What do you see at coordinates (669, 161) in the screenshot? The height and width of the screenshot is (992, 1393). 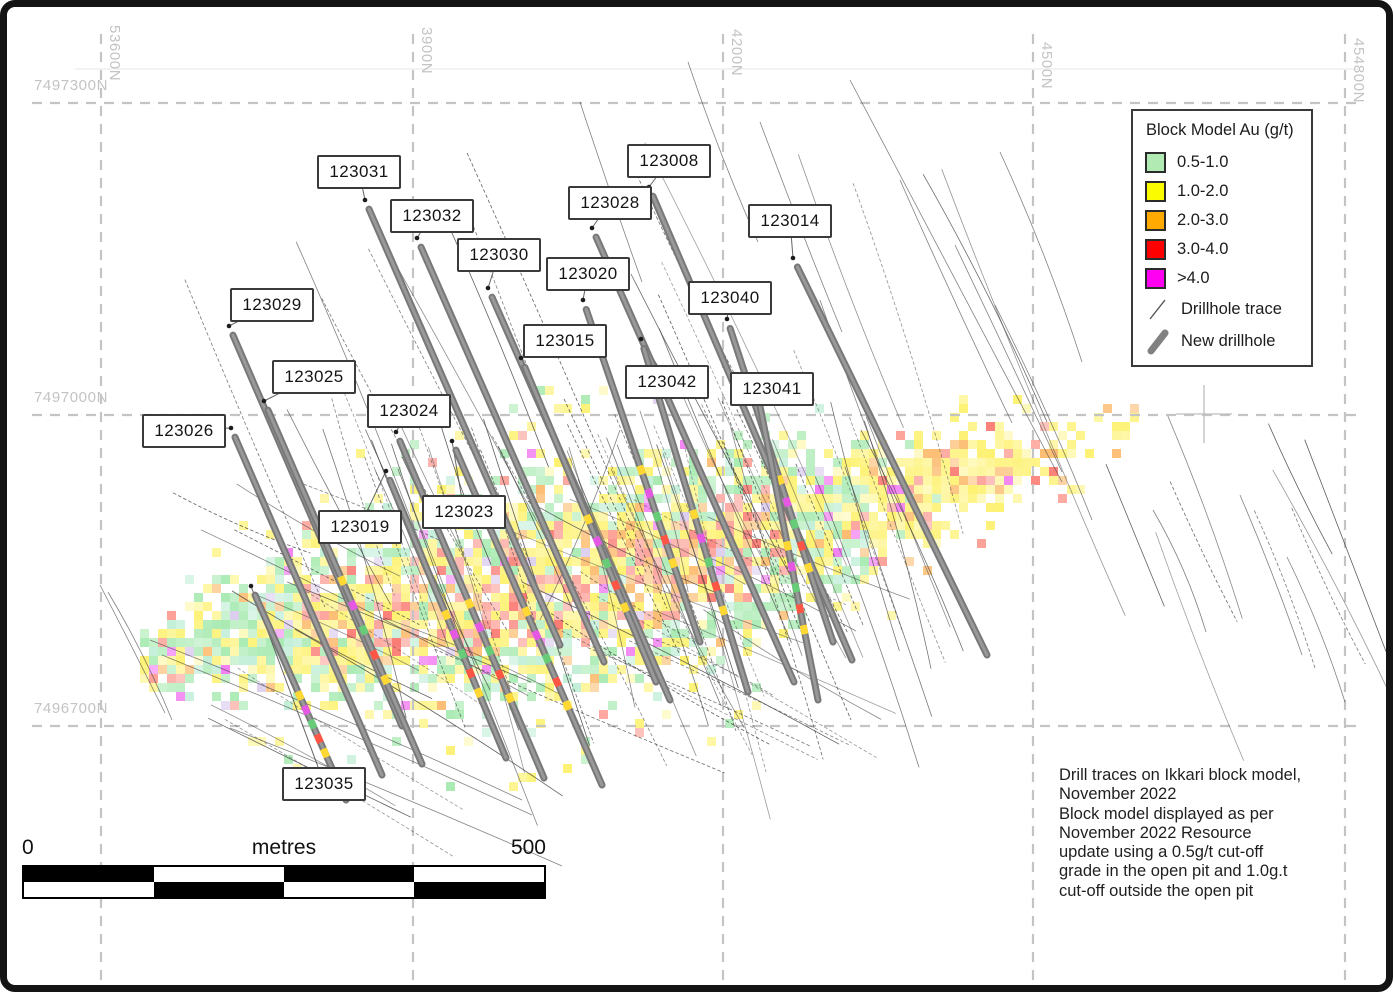 I see `drillhole-label-123008: 123008` at bounding box center [669, 161].